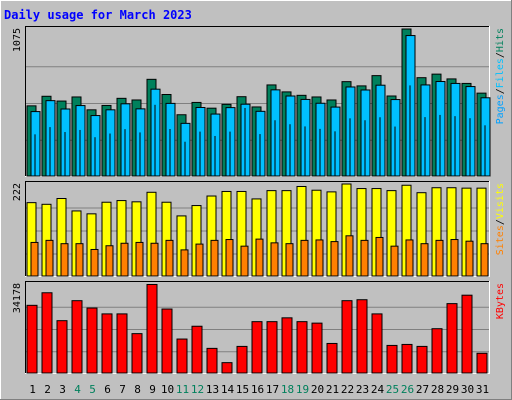  What do you see at coordinates (437, 389) in the screenshot?
I see `x-label-day-28: 28` at bounding box center [437, 389].